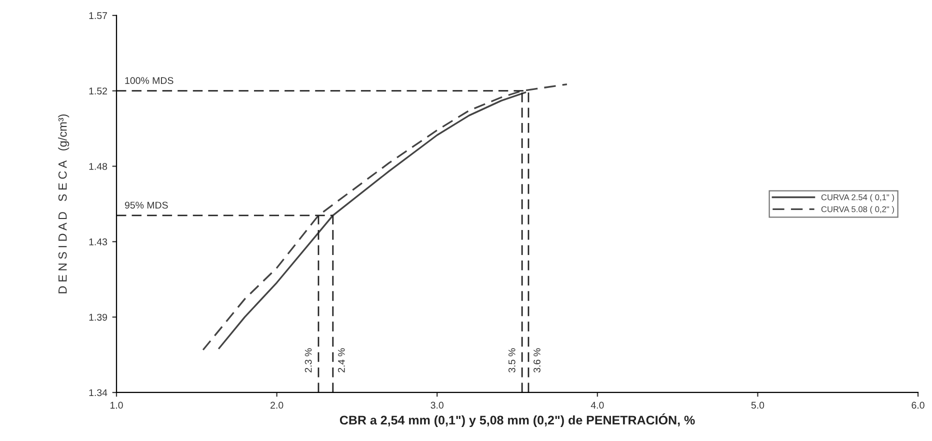  What do you see at coordinates (537, 360) in the screenshot?
I see `ref-line-label: 3.6 %` at bounding box center [537, 360].